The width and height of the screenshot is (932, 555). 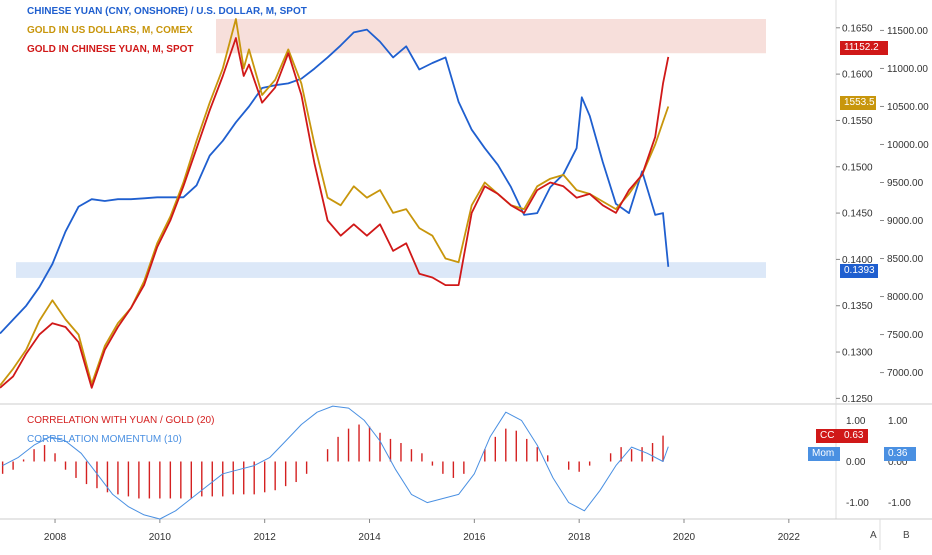 I want to click on y-right-tick-label: 7000.00, so click(x=905, y=373).